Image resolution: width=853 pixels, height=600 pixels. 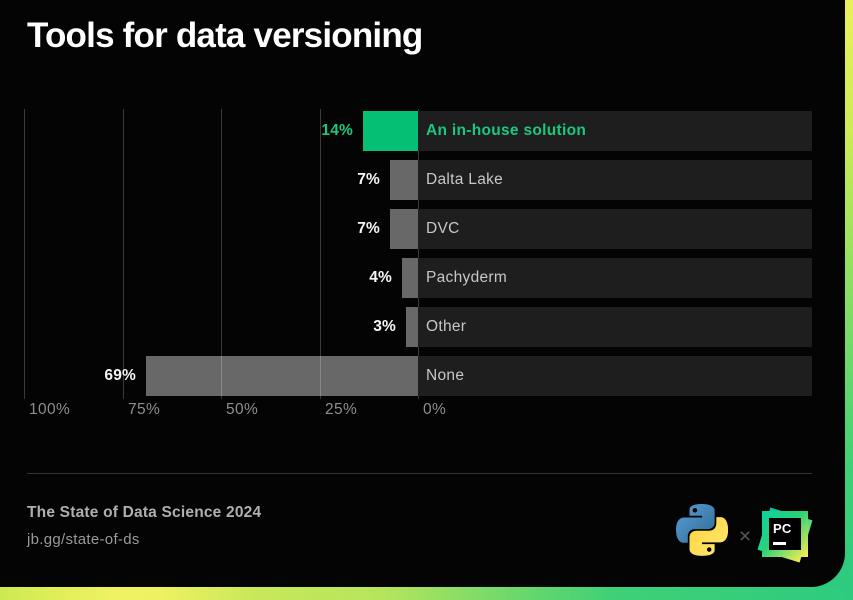 What do you see at coordinates (225, 35) in the screenshot?
I see `page-title: Tools for data versioning` at bounding box center [225, 35].